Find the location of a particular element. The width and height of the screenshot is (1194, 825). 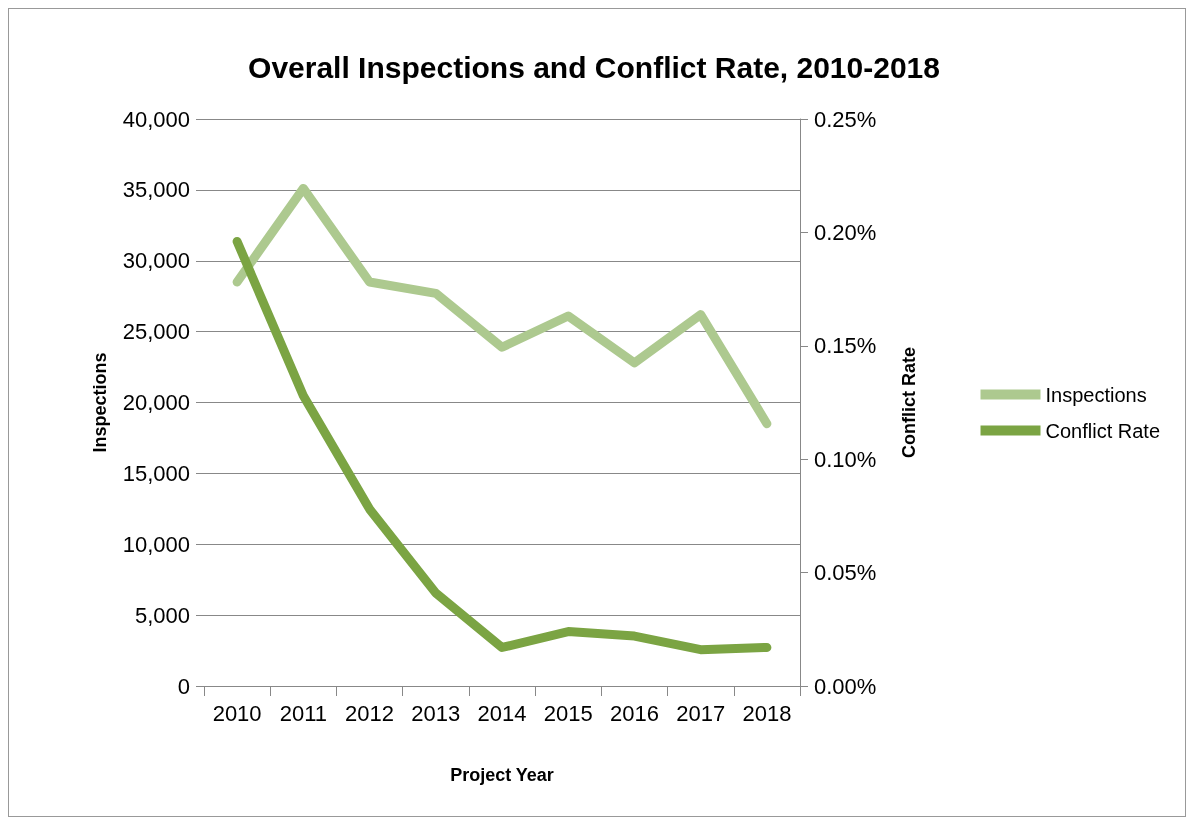

legend-label: Inspections is located at coordinates (1096, 394).